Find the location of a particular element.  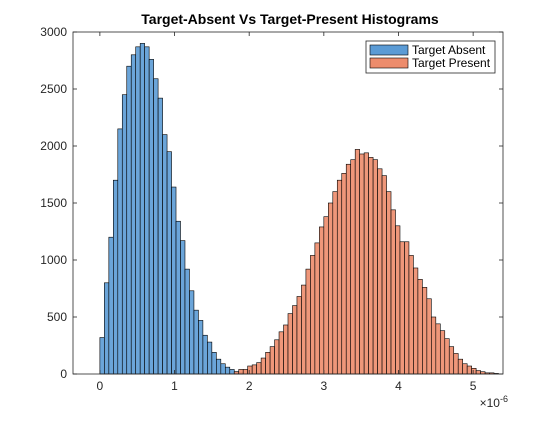

x-tick-label: 2 is located at coordinates (249, 386).